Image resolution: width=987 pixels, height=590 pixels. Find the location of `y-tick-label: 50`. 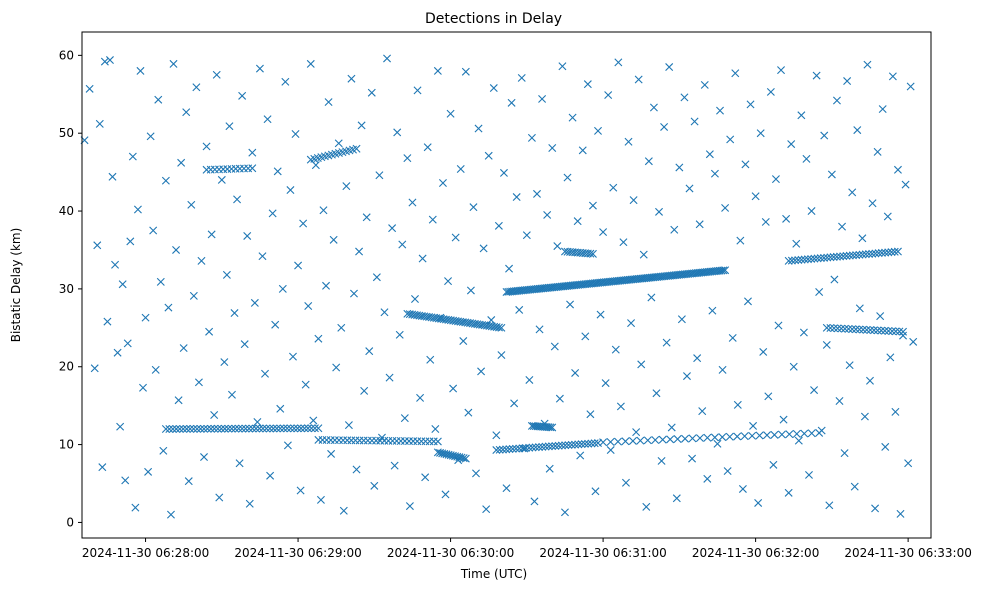

y-tick-label: 50 is located at coordinates (66, 133).